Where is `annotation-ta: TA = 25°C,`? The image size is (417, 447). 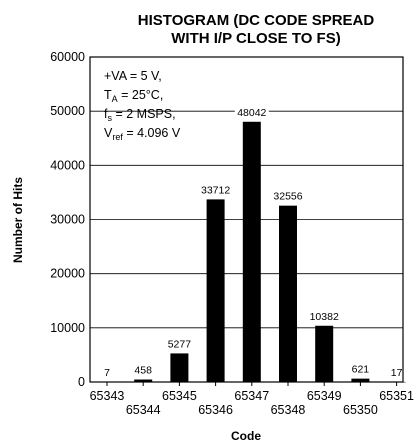 annotation-ta: TA = 25°C, is located at coordinates (133, 96).